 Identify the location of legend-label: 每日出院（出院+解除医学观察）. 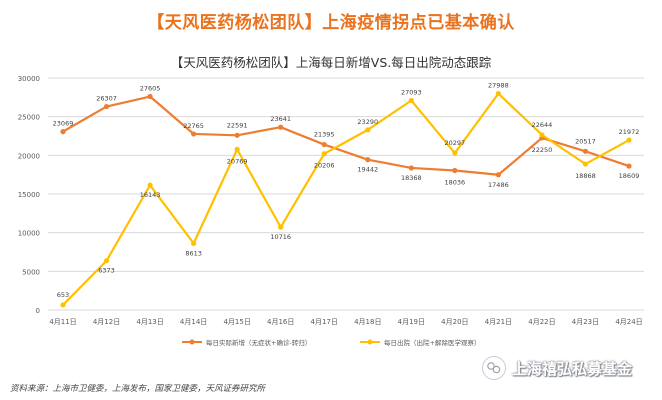
(432, 342).